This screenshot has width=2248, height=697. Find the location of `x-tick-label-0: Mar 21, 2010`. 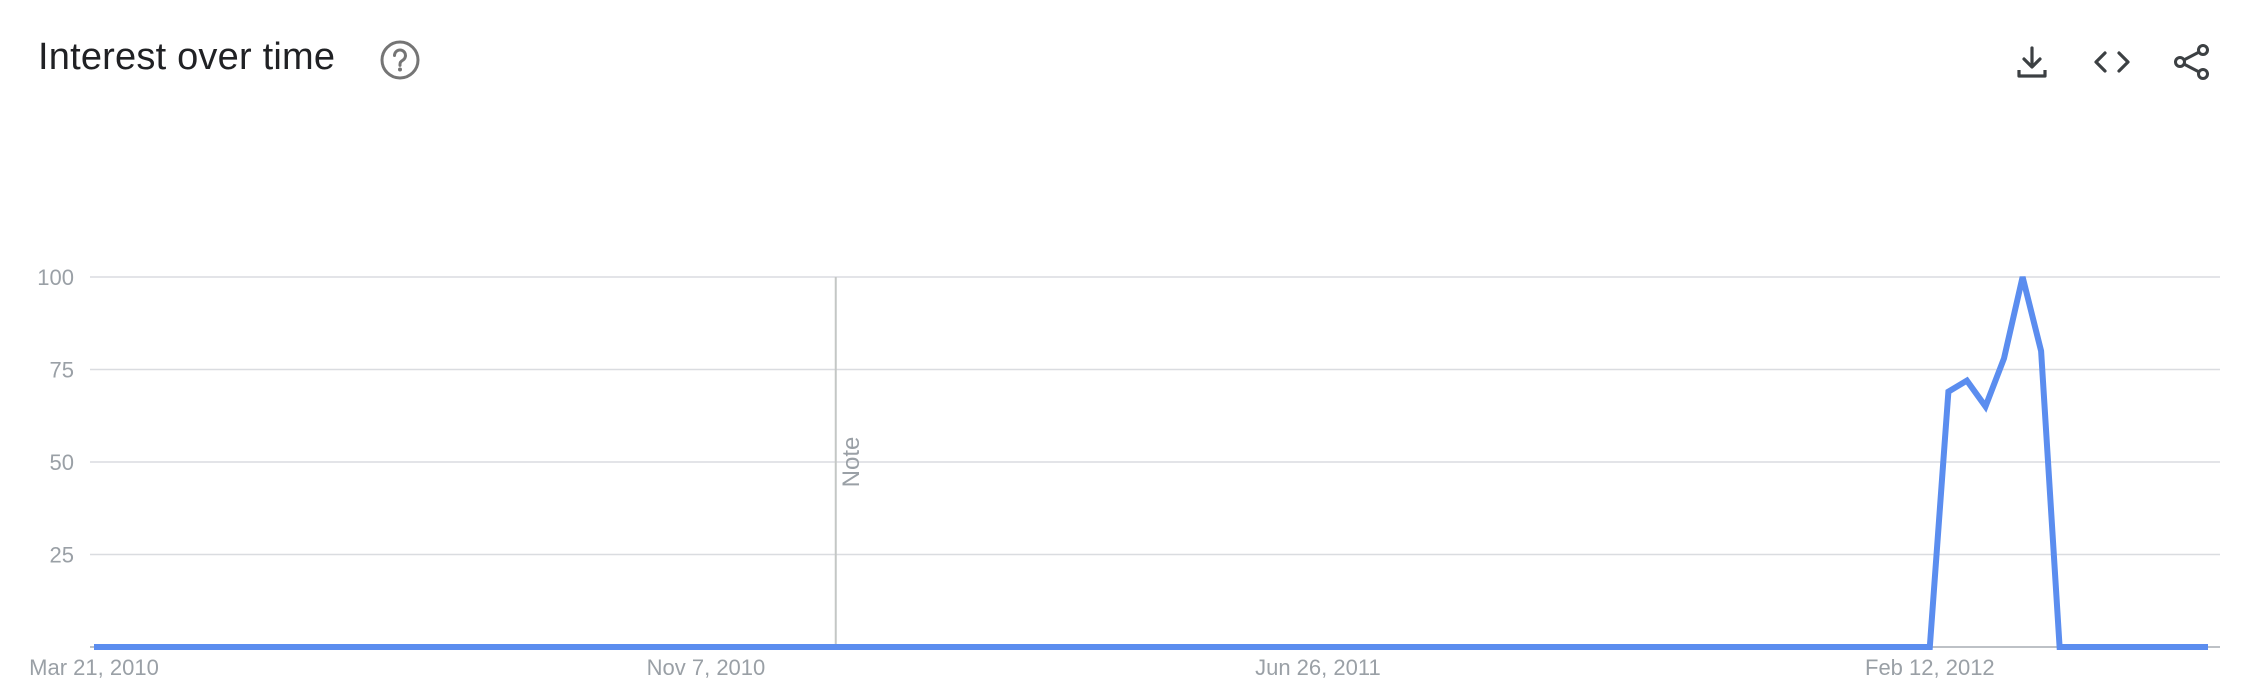

x-tick-label-0: Mar 21, 2010 is located at coordinates (94, 667).